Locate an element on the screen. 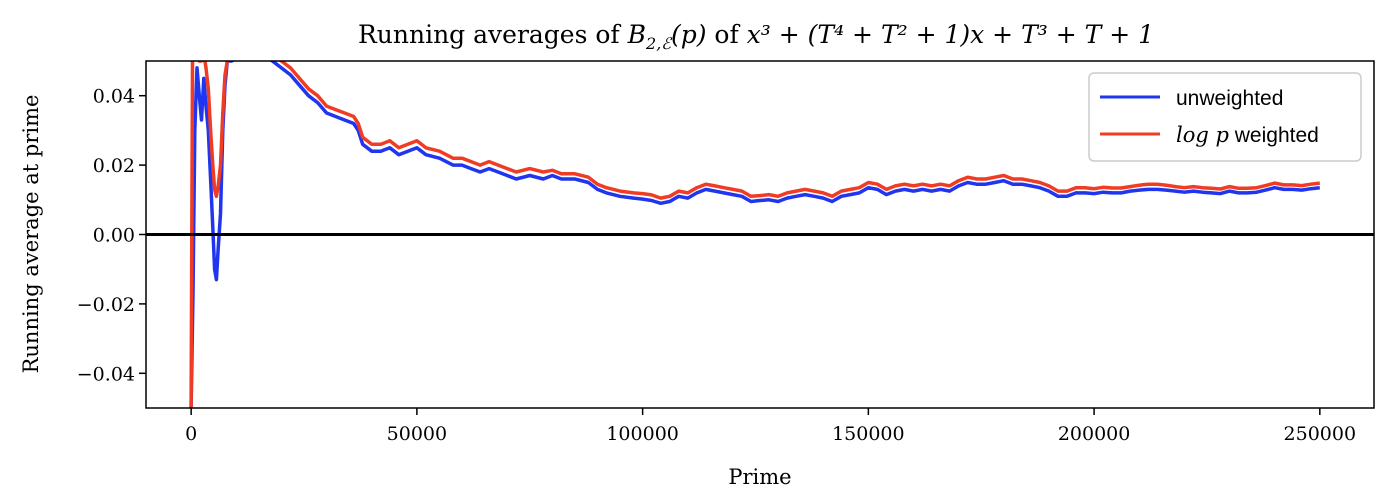  x-axis-label: Prime is located at coordinates (759, 477).